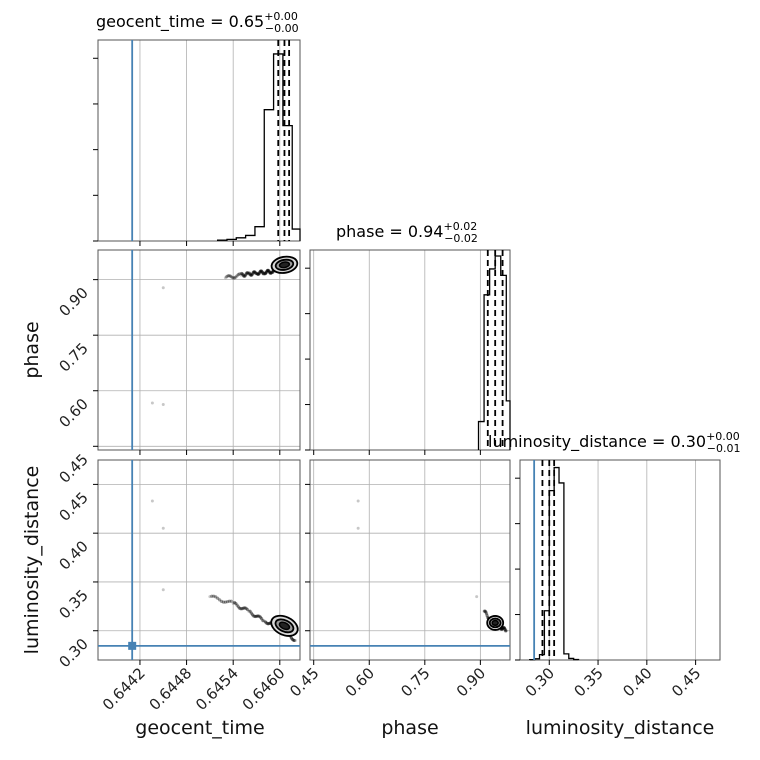 This screenshot has width=760, height=760. Describe the element at coordinates (171, 689) in the screenshot. I see `x-tick-label: 0.6448` at that location.